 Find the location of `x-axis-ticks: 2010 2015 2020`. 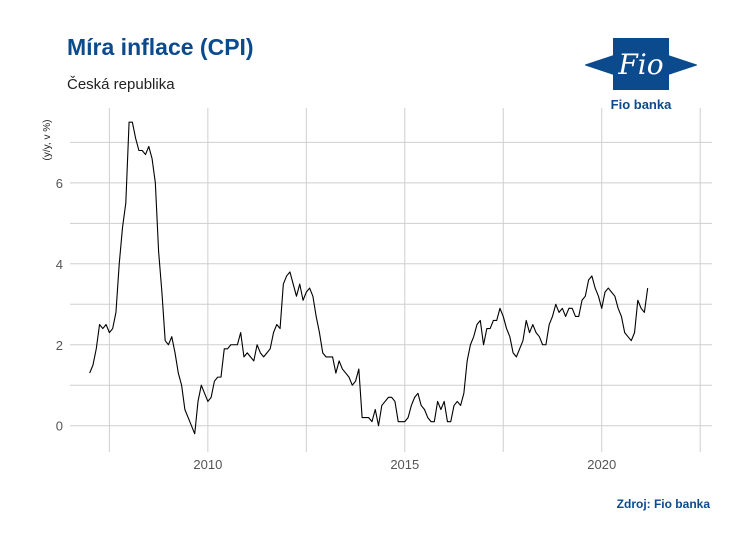

x-axis-ticks: 2010 2015 2020 is located at coordinates (404, 464).